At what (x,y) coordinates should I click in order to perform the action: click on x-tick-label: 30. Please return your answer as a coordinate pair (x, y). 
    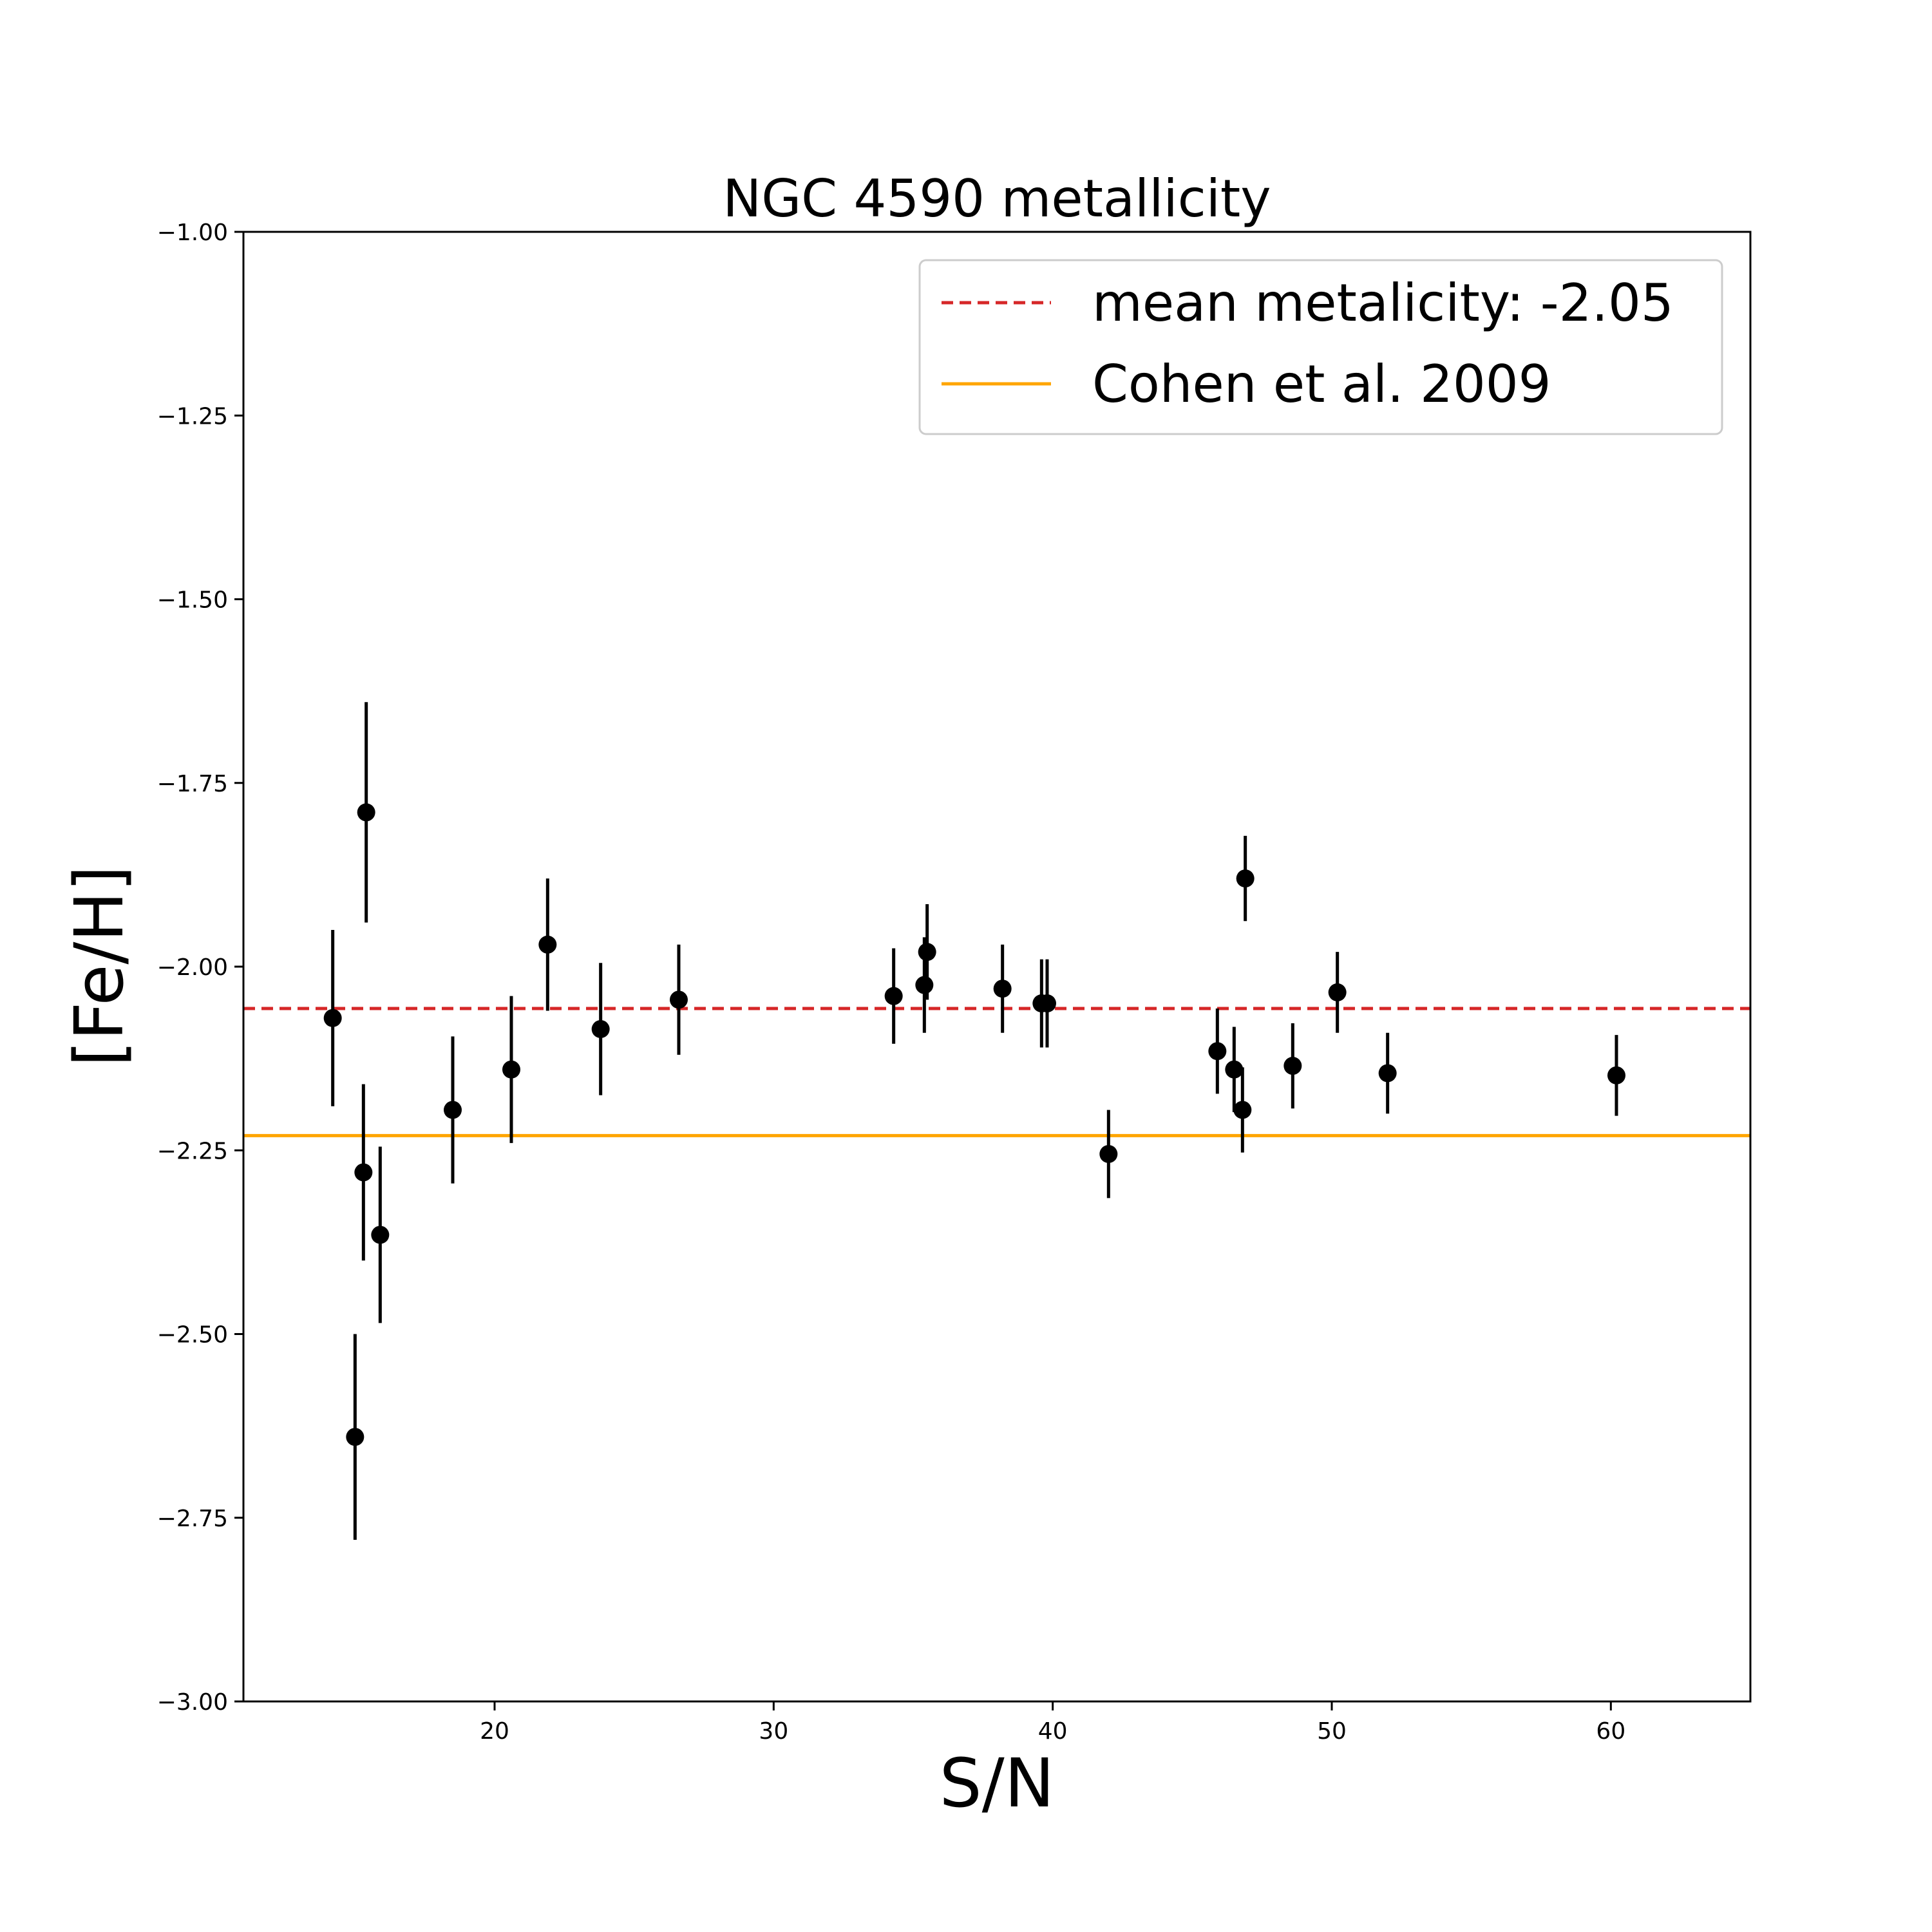
    Looking at the image, I should click on (774, 1731).